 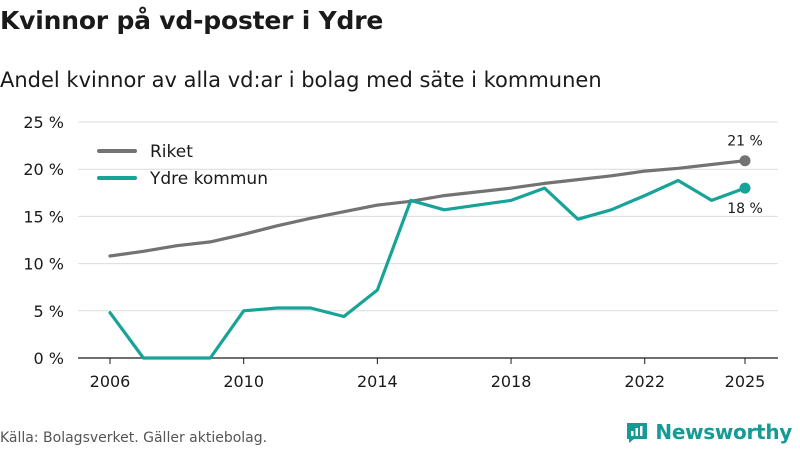 What do you see at coordinates (243, 381) in the screenshot?
I see `x-tick-label: 2010` at bounding box center [243, 381].